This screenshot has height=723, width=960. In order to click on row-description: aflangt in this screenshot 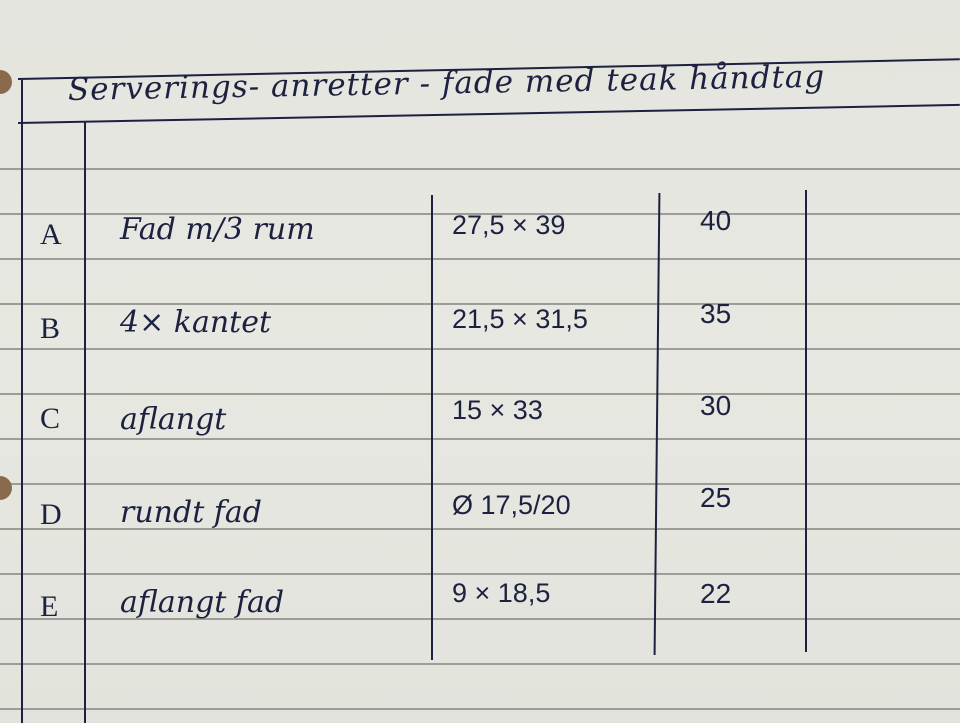, I will do `click(173, 419)`.